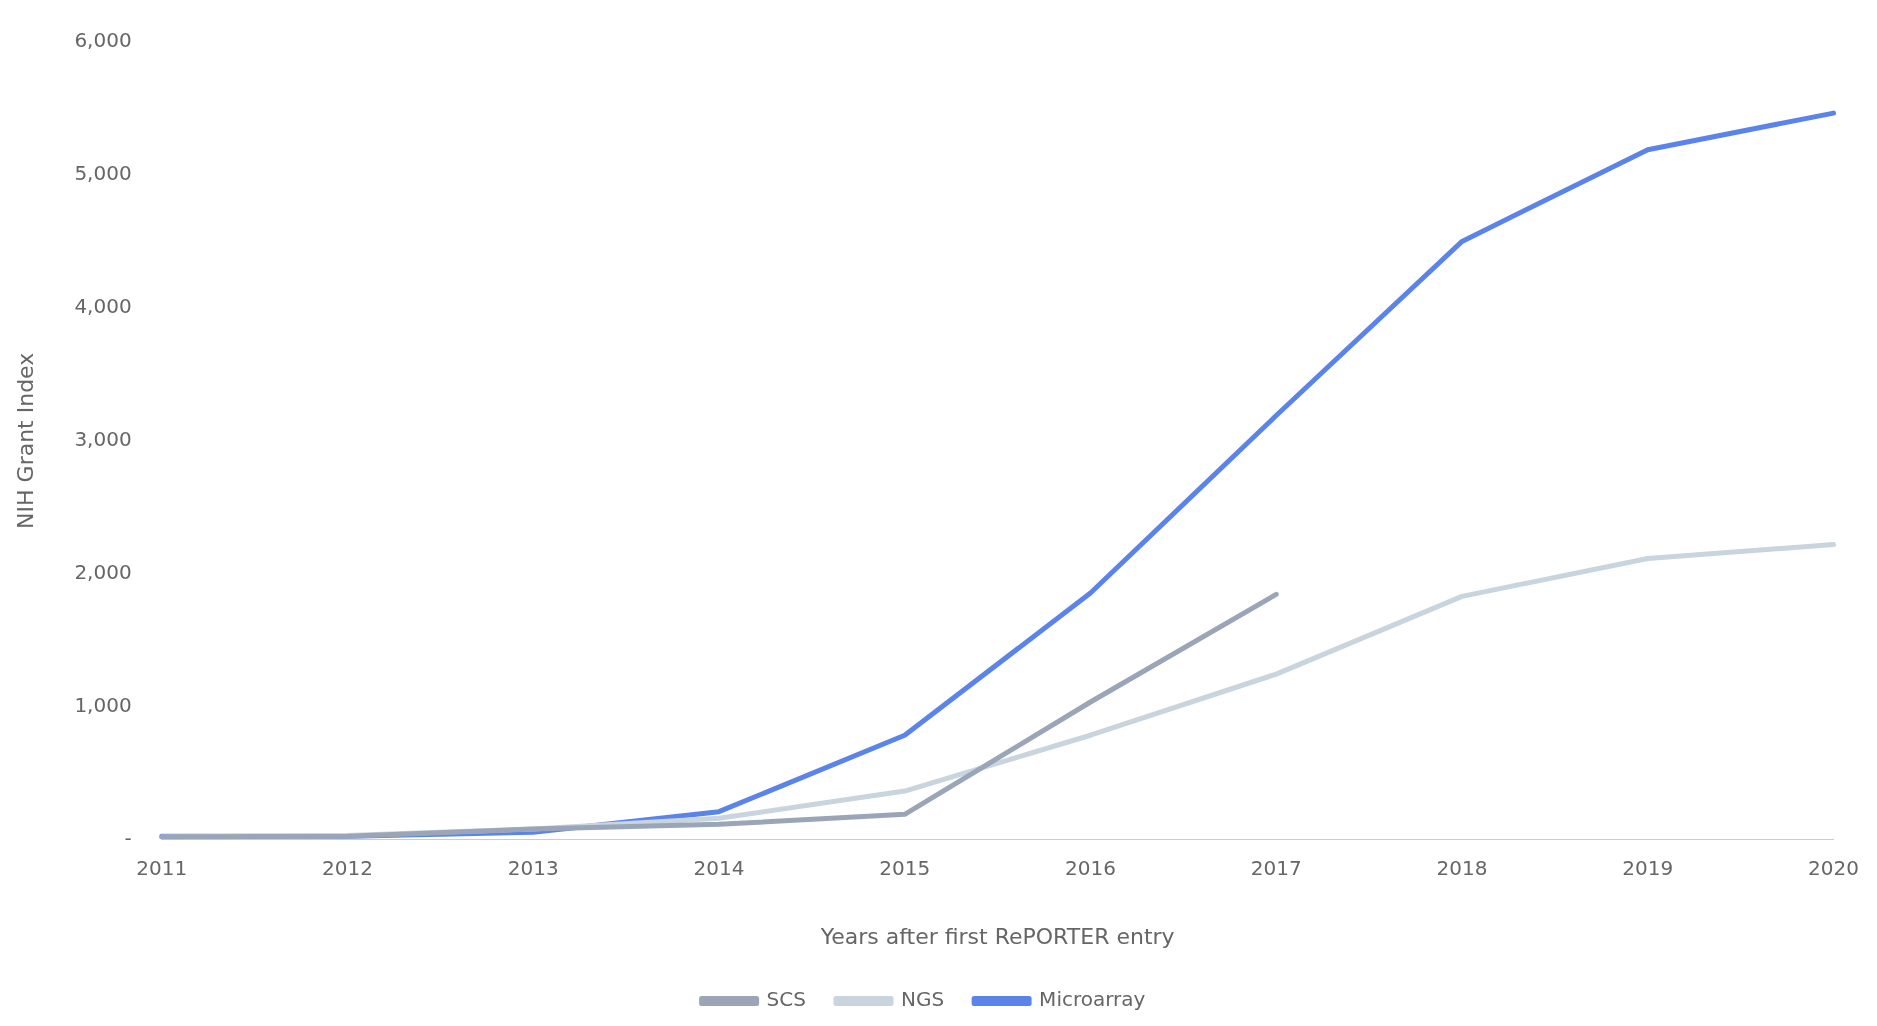 The image size is (1877, 1026). Describe the element at coordinates (103, 439) in the screenshot. I see `y-tick-label: 3,000` at that location.